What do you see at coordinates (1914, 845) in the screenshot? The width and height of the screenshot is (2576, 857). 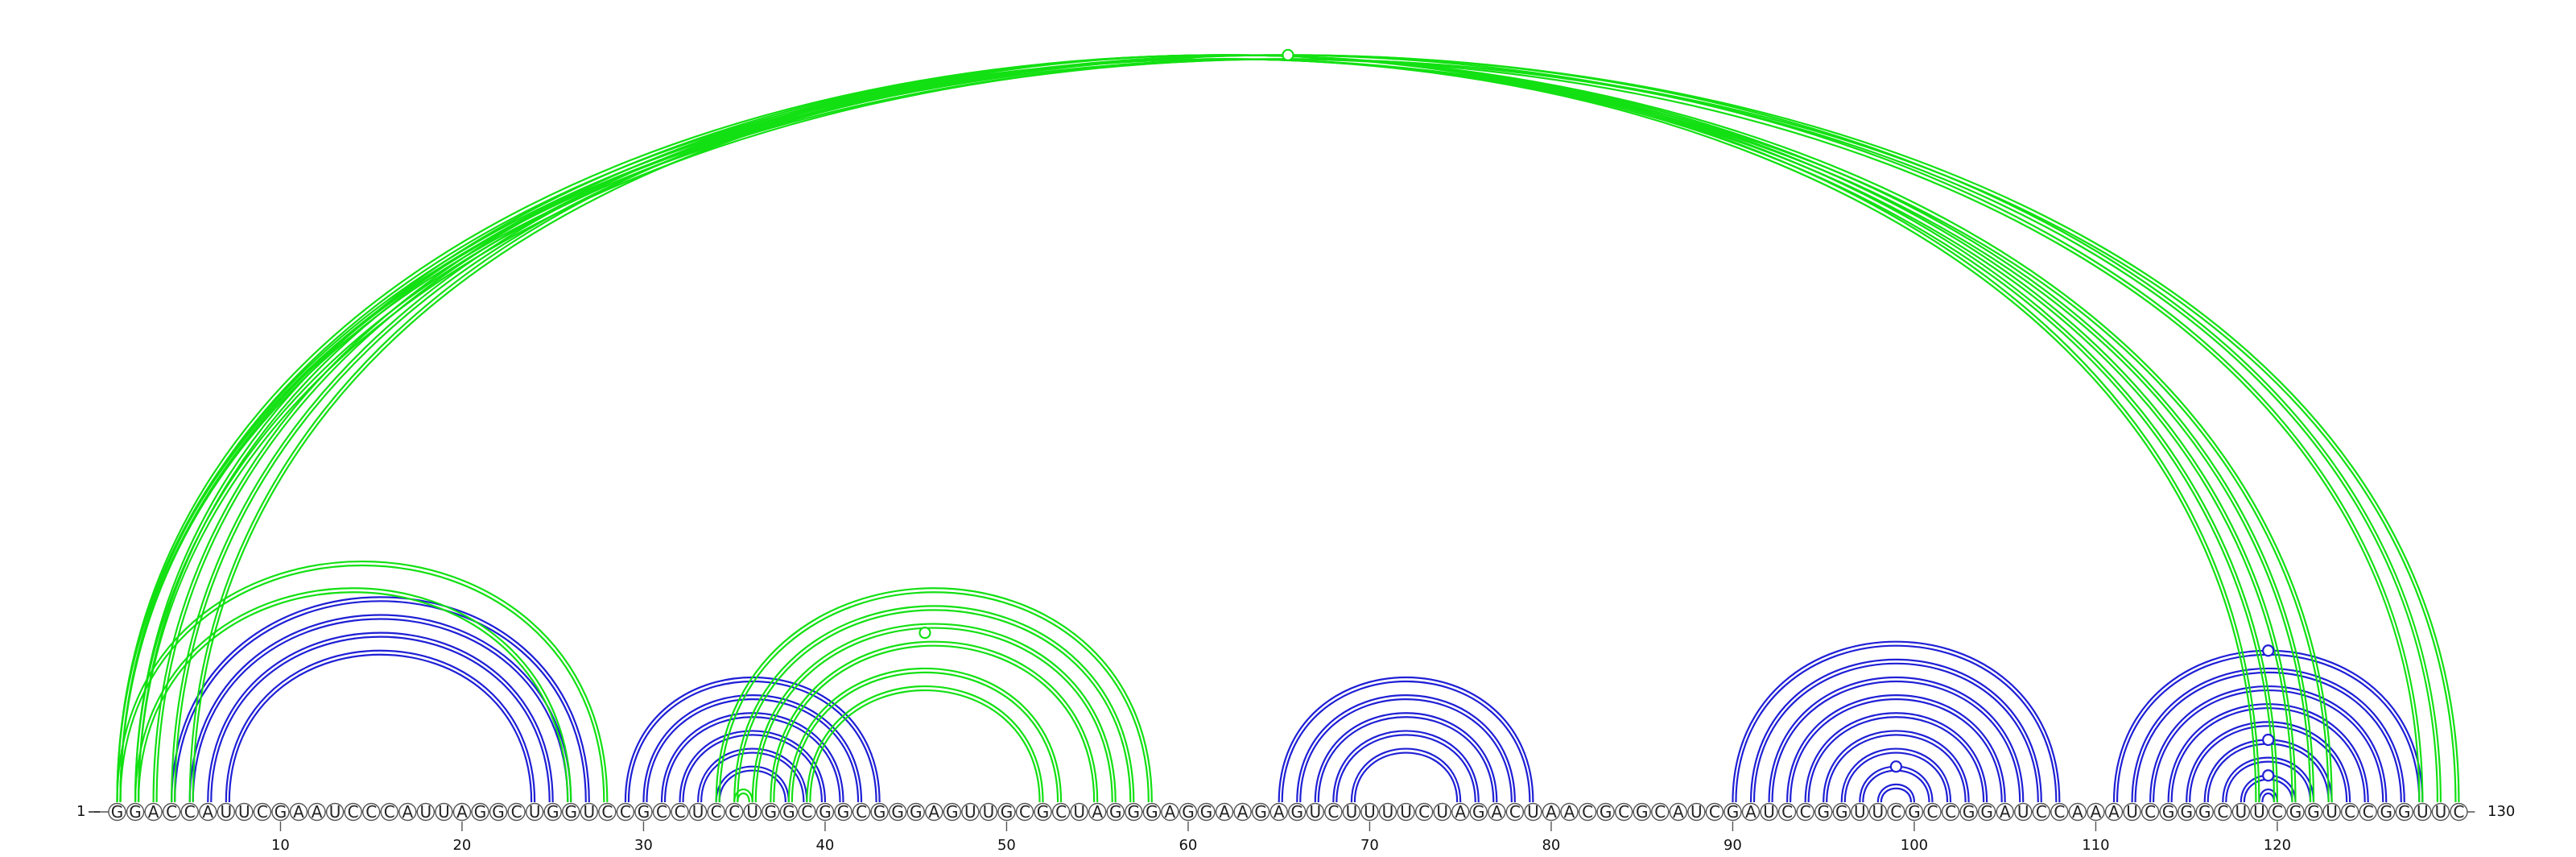 I see `tick-label: 100` at bounding box center [1914, 845].